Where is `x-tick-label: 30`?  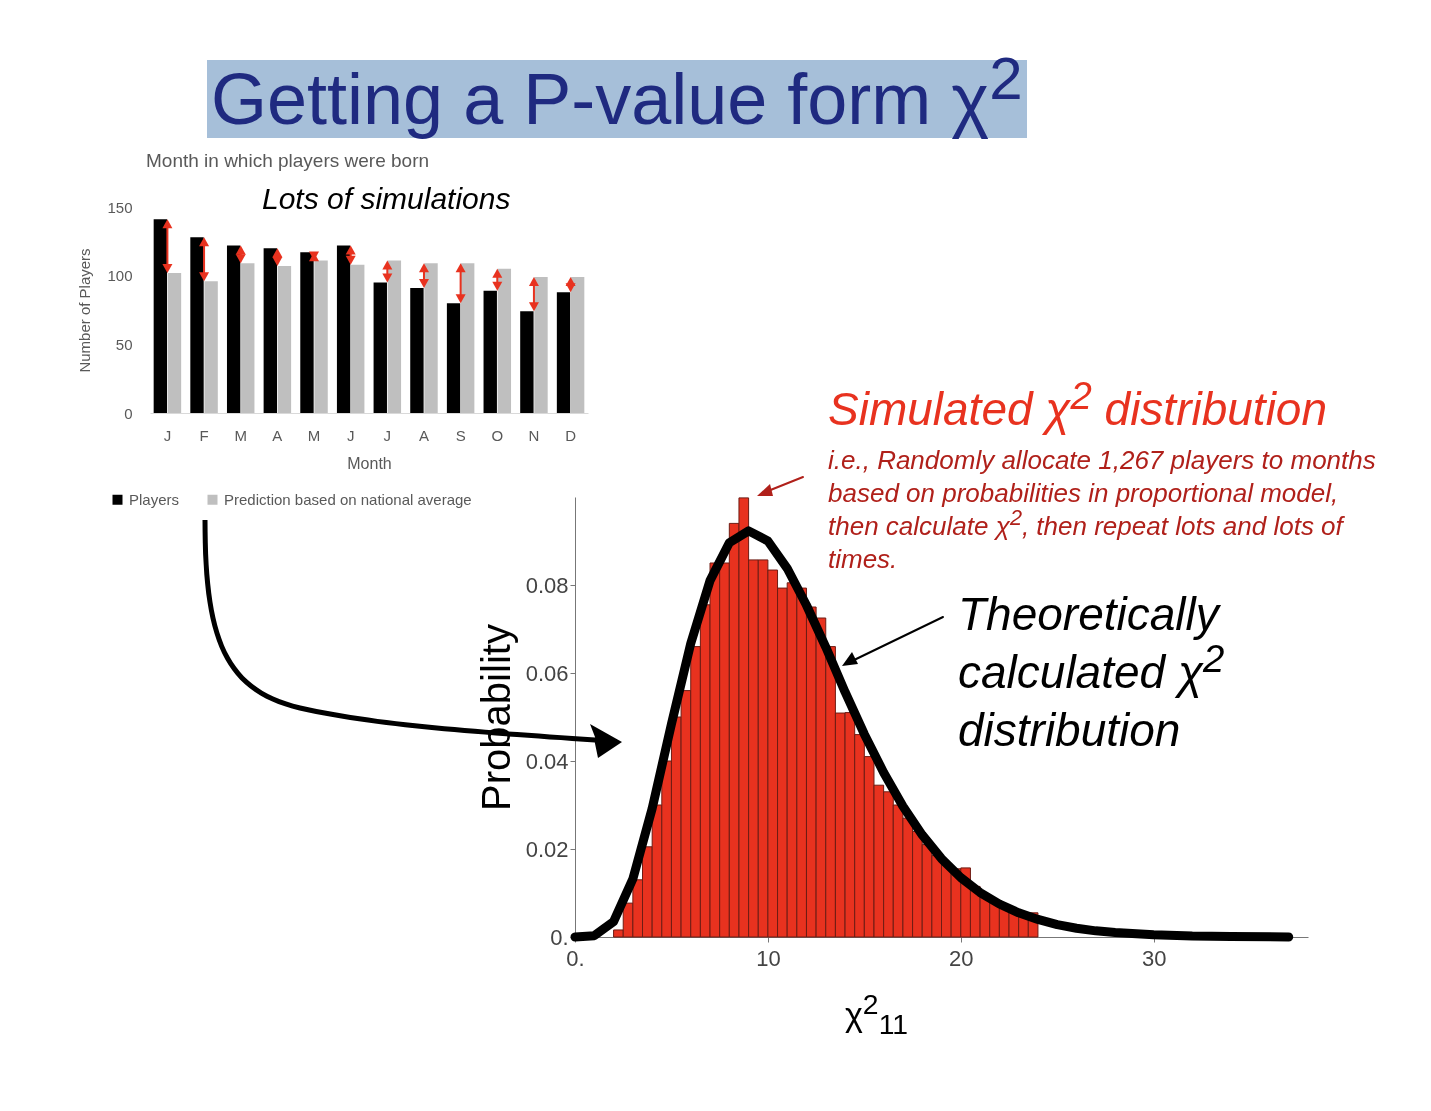 x-tick-label: 30 is located at coordinates (1154, 958).